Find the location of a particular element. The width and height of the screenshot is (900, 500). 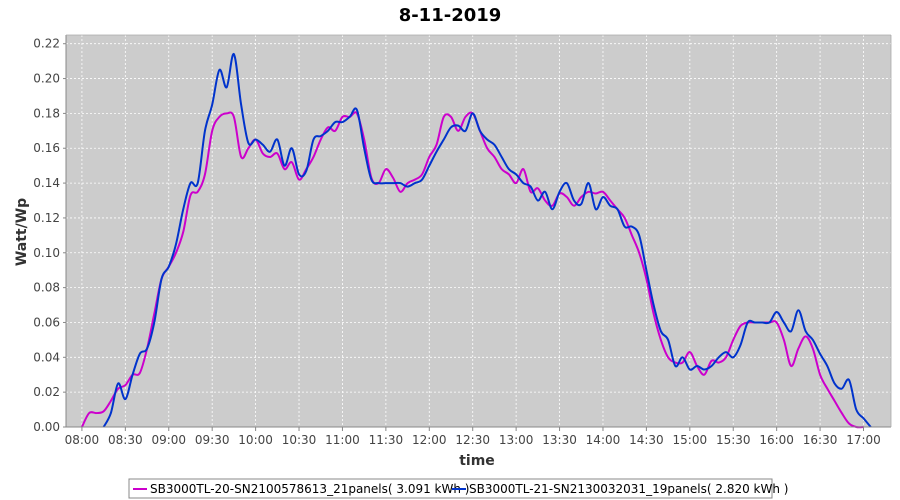

y-tick-label: 0.18 is located at coordinates (46, 113).